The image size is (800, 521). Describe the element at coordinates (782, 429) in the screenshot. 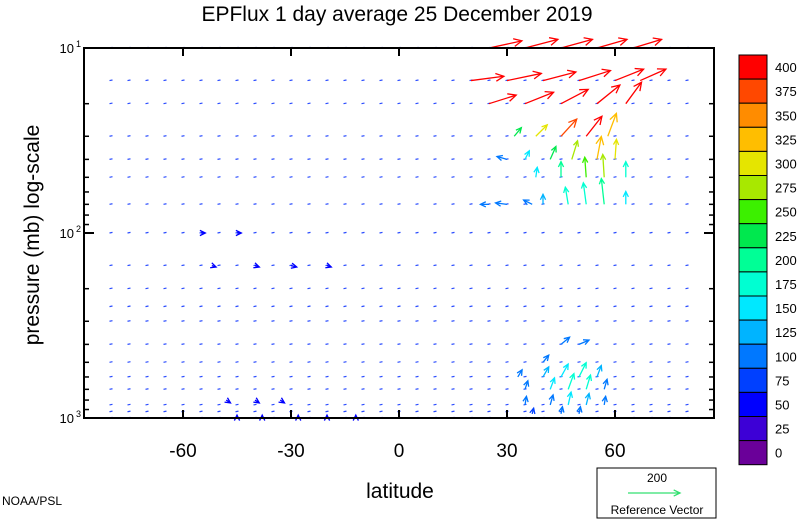

I see `colorbar-label: 25` at that location.